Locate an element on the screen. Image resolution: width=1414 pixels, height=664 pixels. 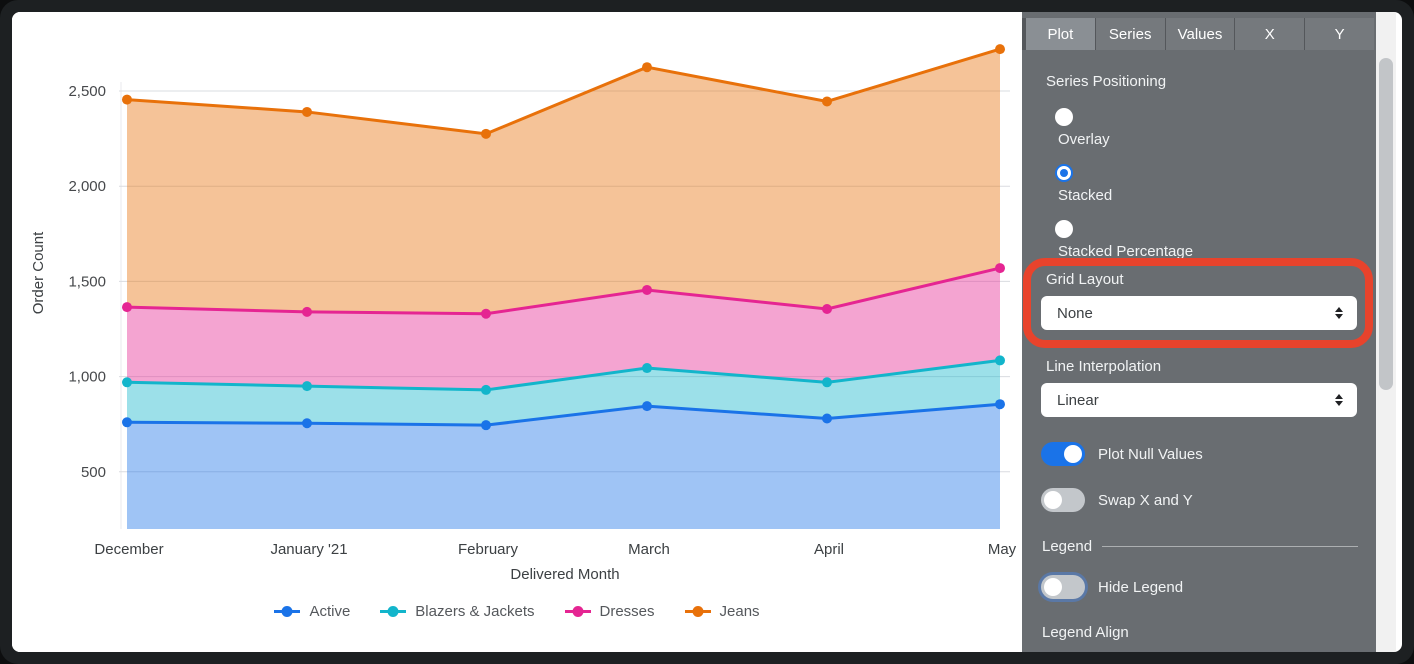
radio-option-label: Stacked Percentage is located at coordinates (1126, 251).